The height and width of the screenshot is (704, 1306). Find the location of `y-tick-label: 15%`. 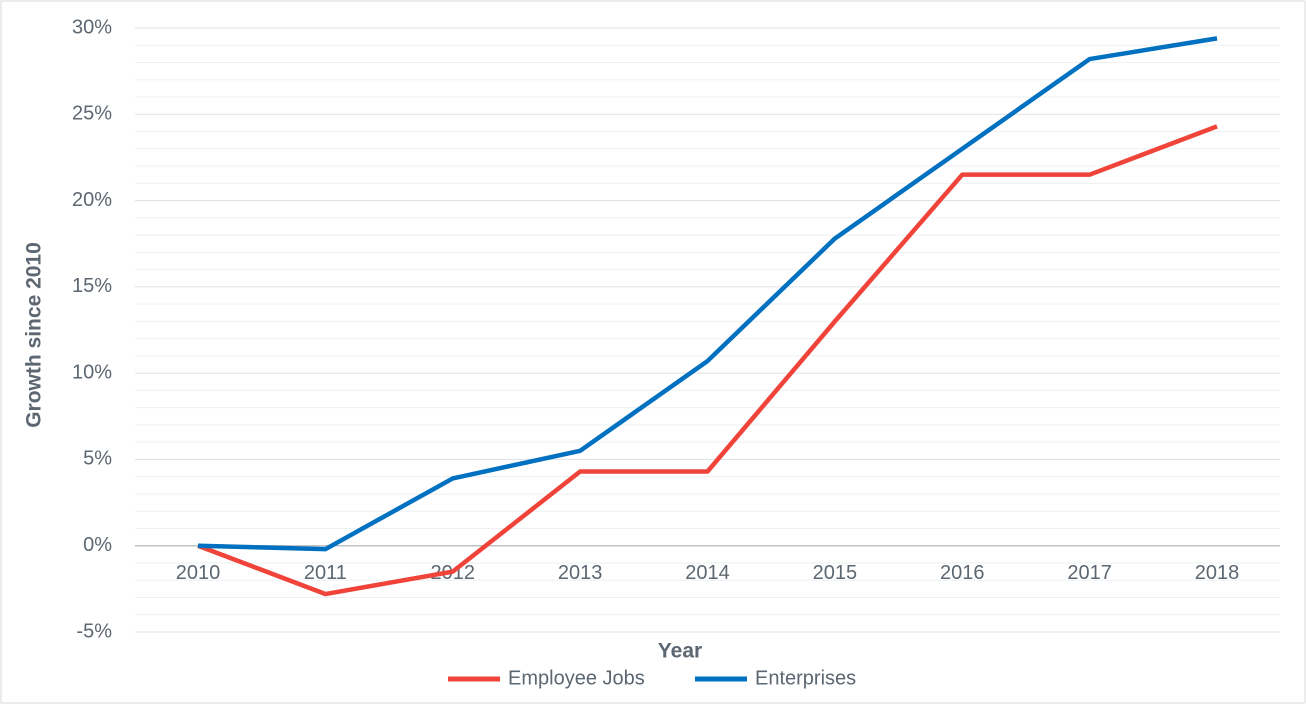

y-tick-label: 15% is located at coordinates (92, 286).